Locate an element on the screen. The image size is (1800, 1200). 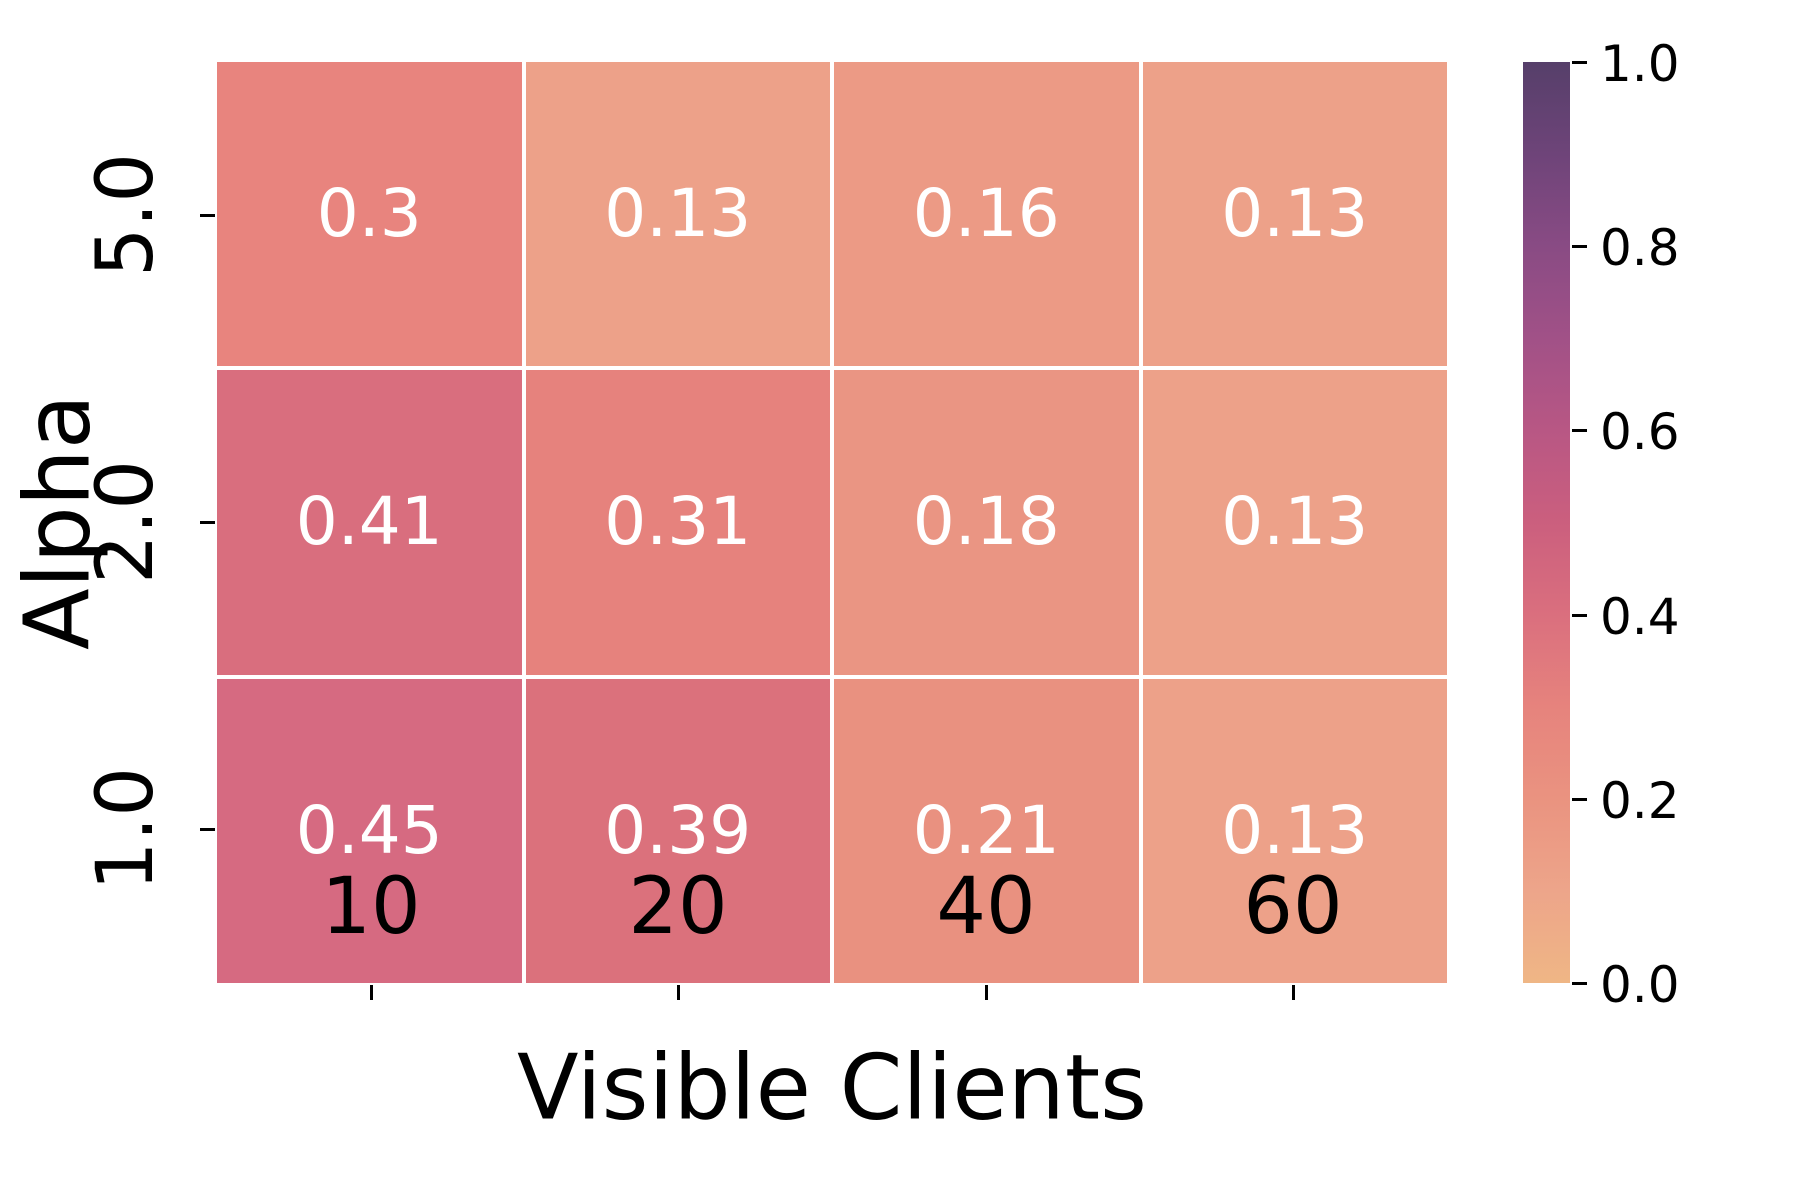
colorbar-tick-label: 0.4 is located at coordinates (1640, 617).